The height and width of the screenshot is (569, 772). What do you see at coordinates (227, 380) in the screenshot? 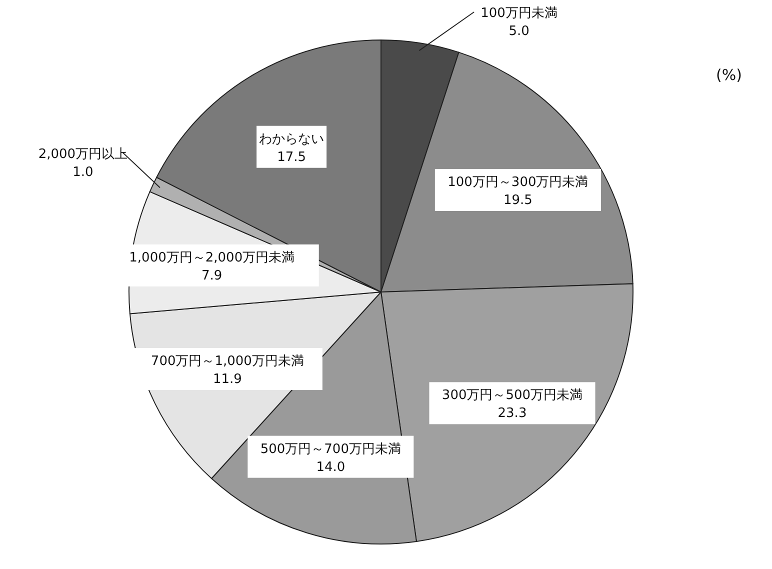
I see `data-label: 11.9` at bounding box center [227, 380].